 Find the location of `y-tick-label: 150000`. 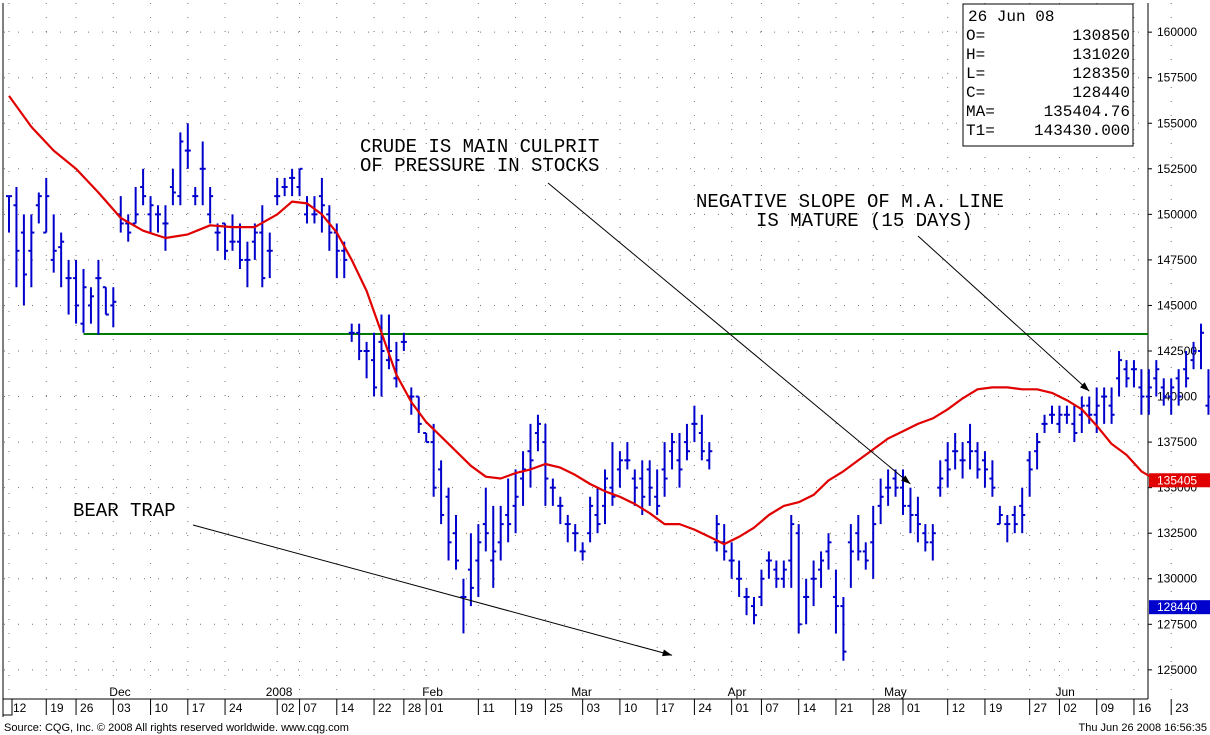

y-tick-label: 150000 is located at coordinates (1177, 214).